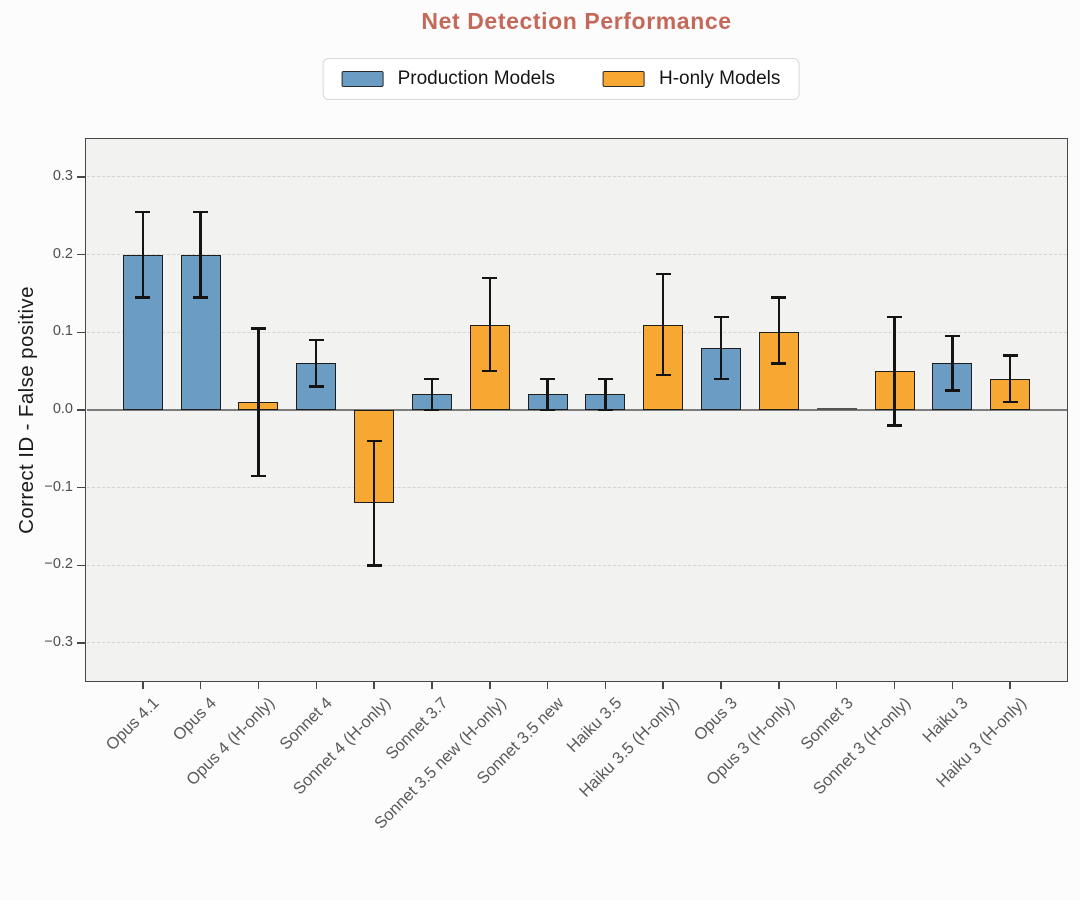 The image size is (1080, 900). I want to click on error-bar-sonnet-3-5-new-h-only, so click(489, 324).